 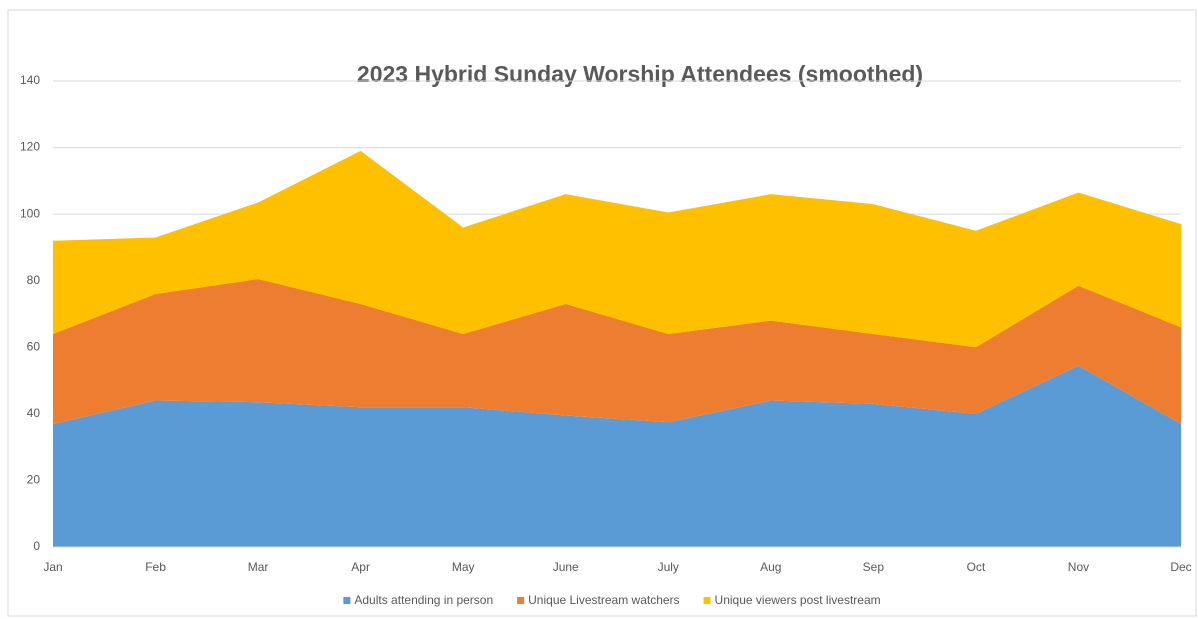 What do you see at coordinates (770, 567) in the screenshot?
I see `x-tick-label: Aug` at bounding box center [770, 567].